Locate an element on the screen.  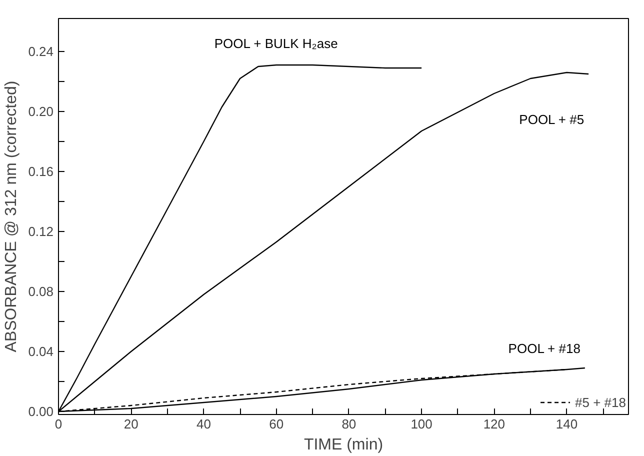
y-tick-label: 0.08 is located at coordinates (41, 291).